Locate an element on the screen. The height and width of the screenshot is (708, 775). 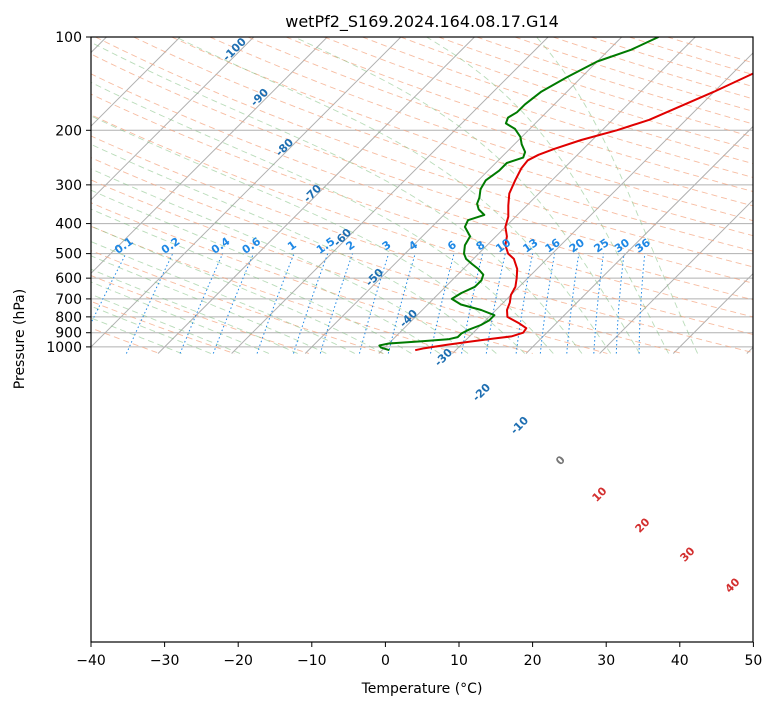
y-tick-label: 900 is located at coordinates (68, 334).